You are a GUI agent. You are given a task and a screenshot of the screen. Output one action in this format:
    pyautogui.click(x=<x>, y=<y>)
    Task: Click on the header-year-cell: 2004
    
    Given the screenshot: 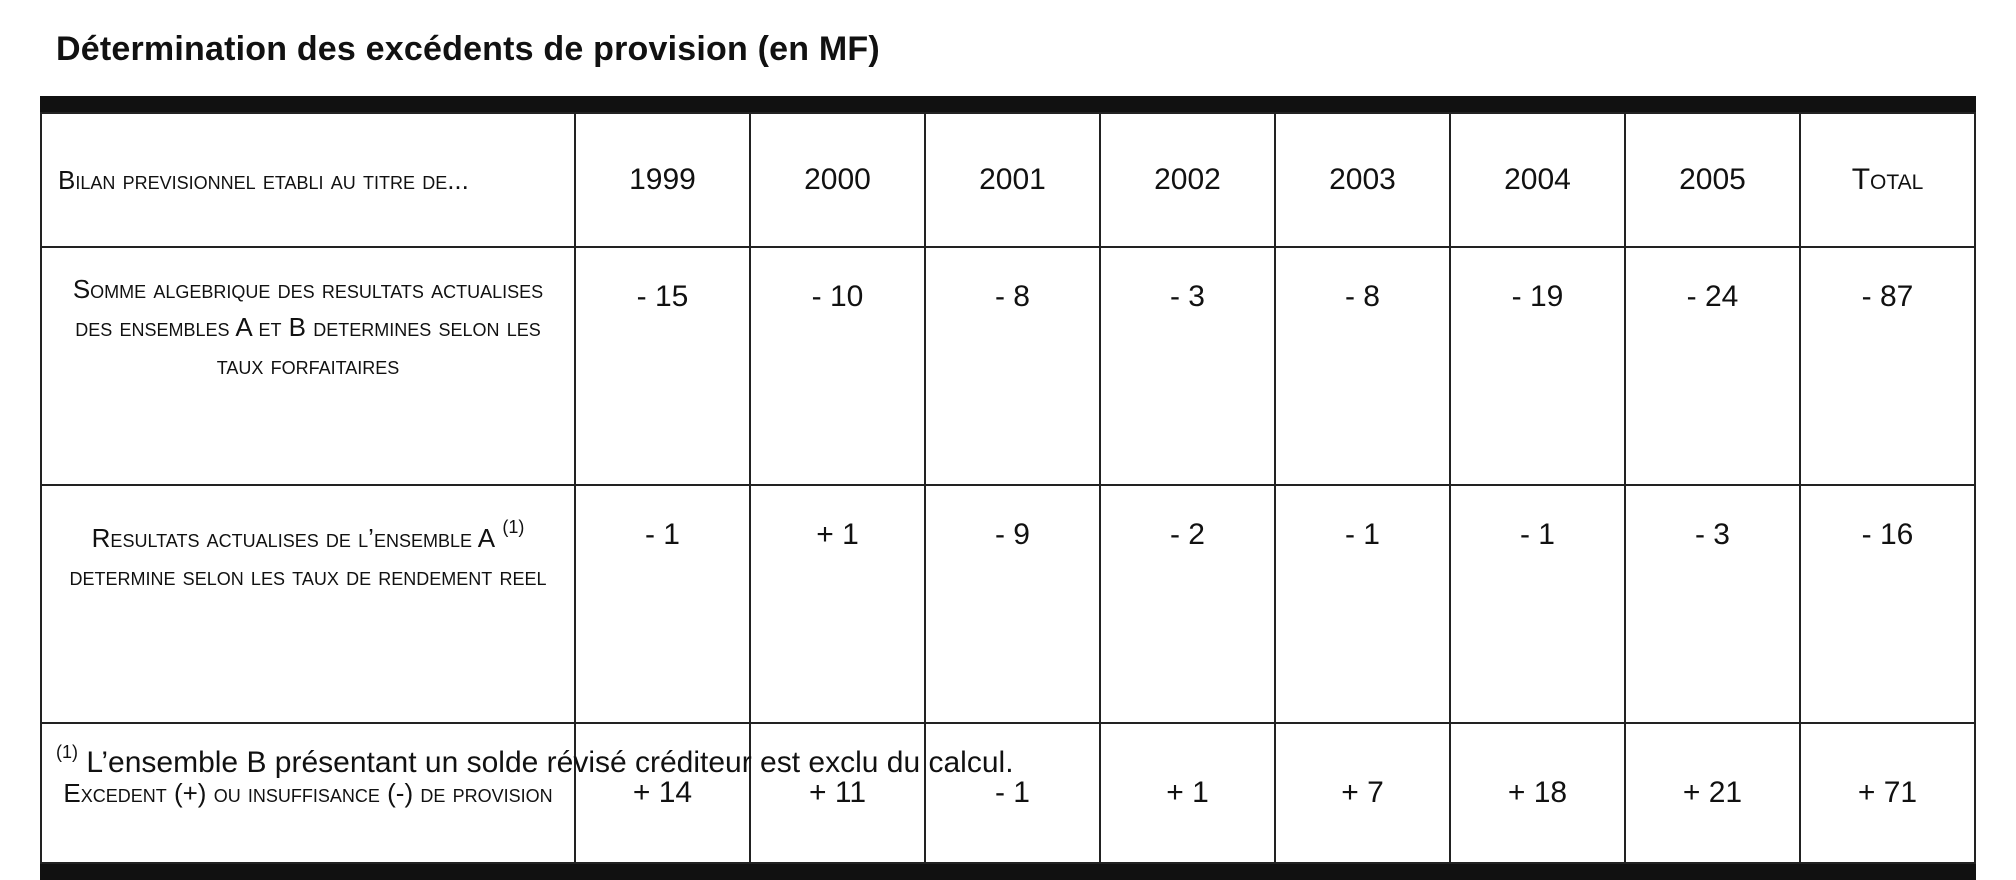 What is the action you would take?
    pyautogui.click(x=1537, y=180)
    